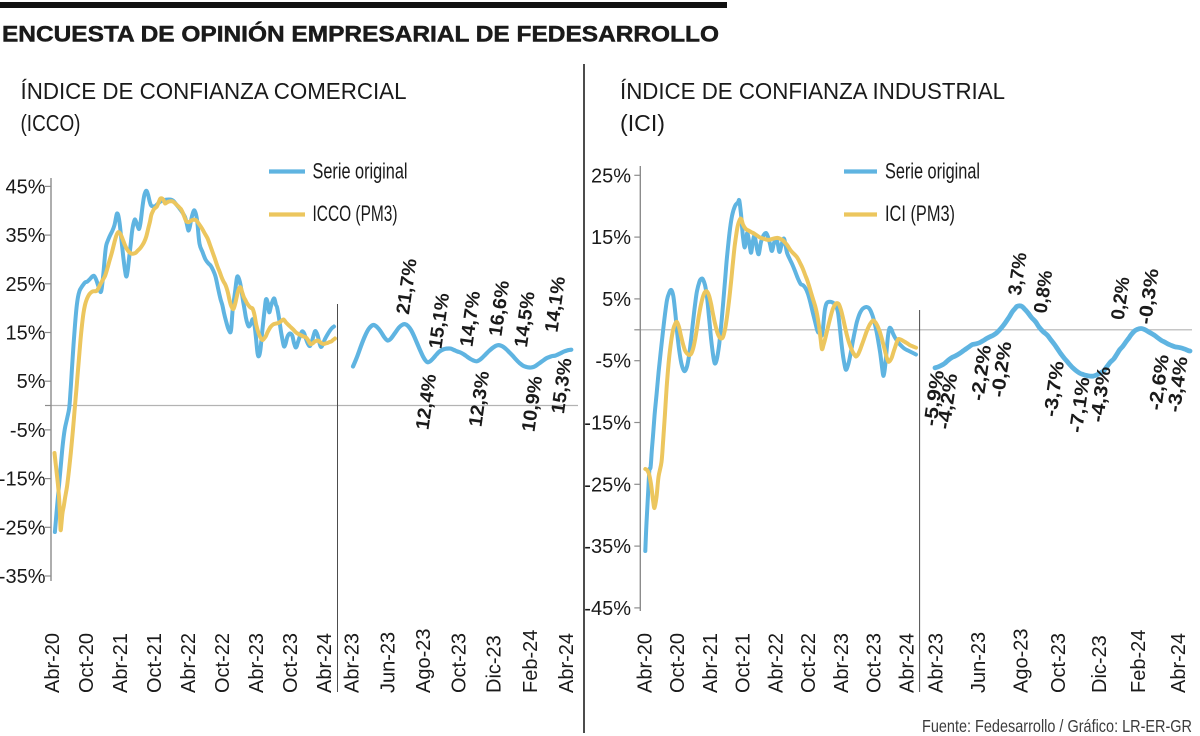  What do you see at coordinates (25, 187) in the screenshot?
I see `svg-text: 45%` at bounding box center [25, 187].